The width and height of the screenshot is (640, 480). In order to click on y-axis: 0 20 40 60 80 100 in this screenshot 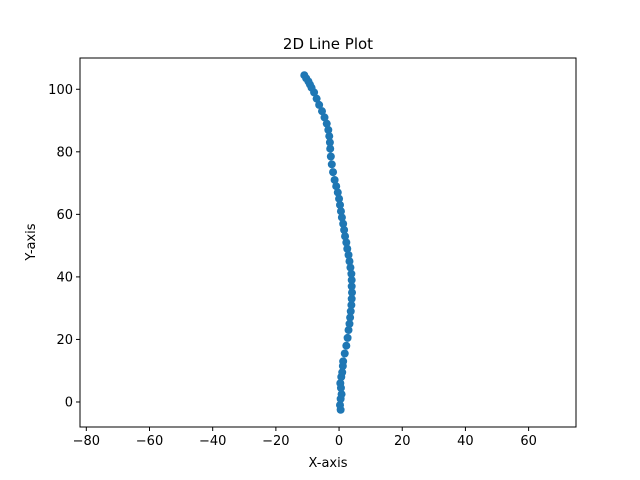, I will do `click(64, 246)`.